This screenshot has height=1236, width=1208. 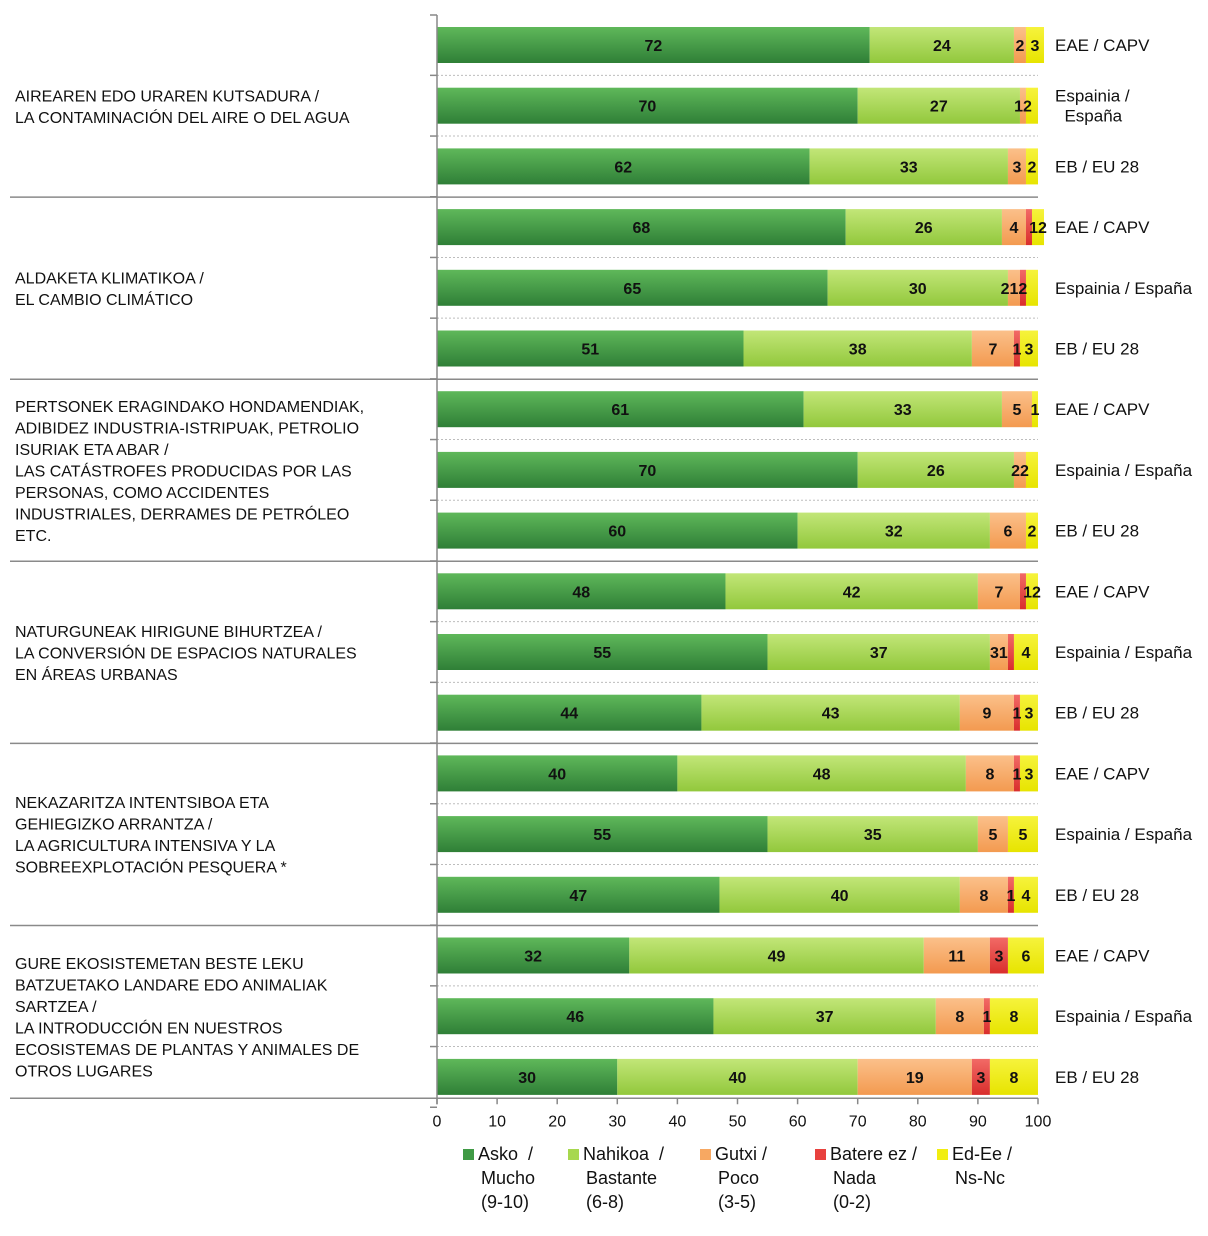 I want to click on data-label: 31, so click(x=999, y=653).